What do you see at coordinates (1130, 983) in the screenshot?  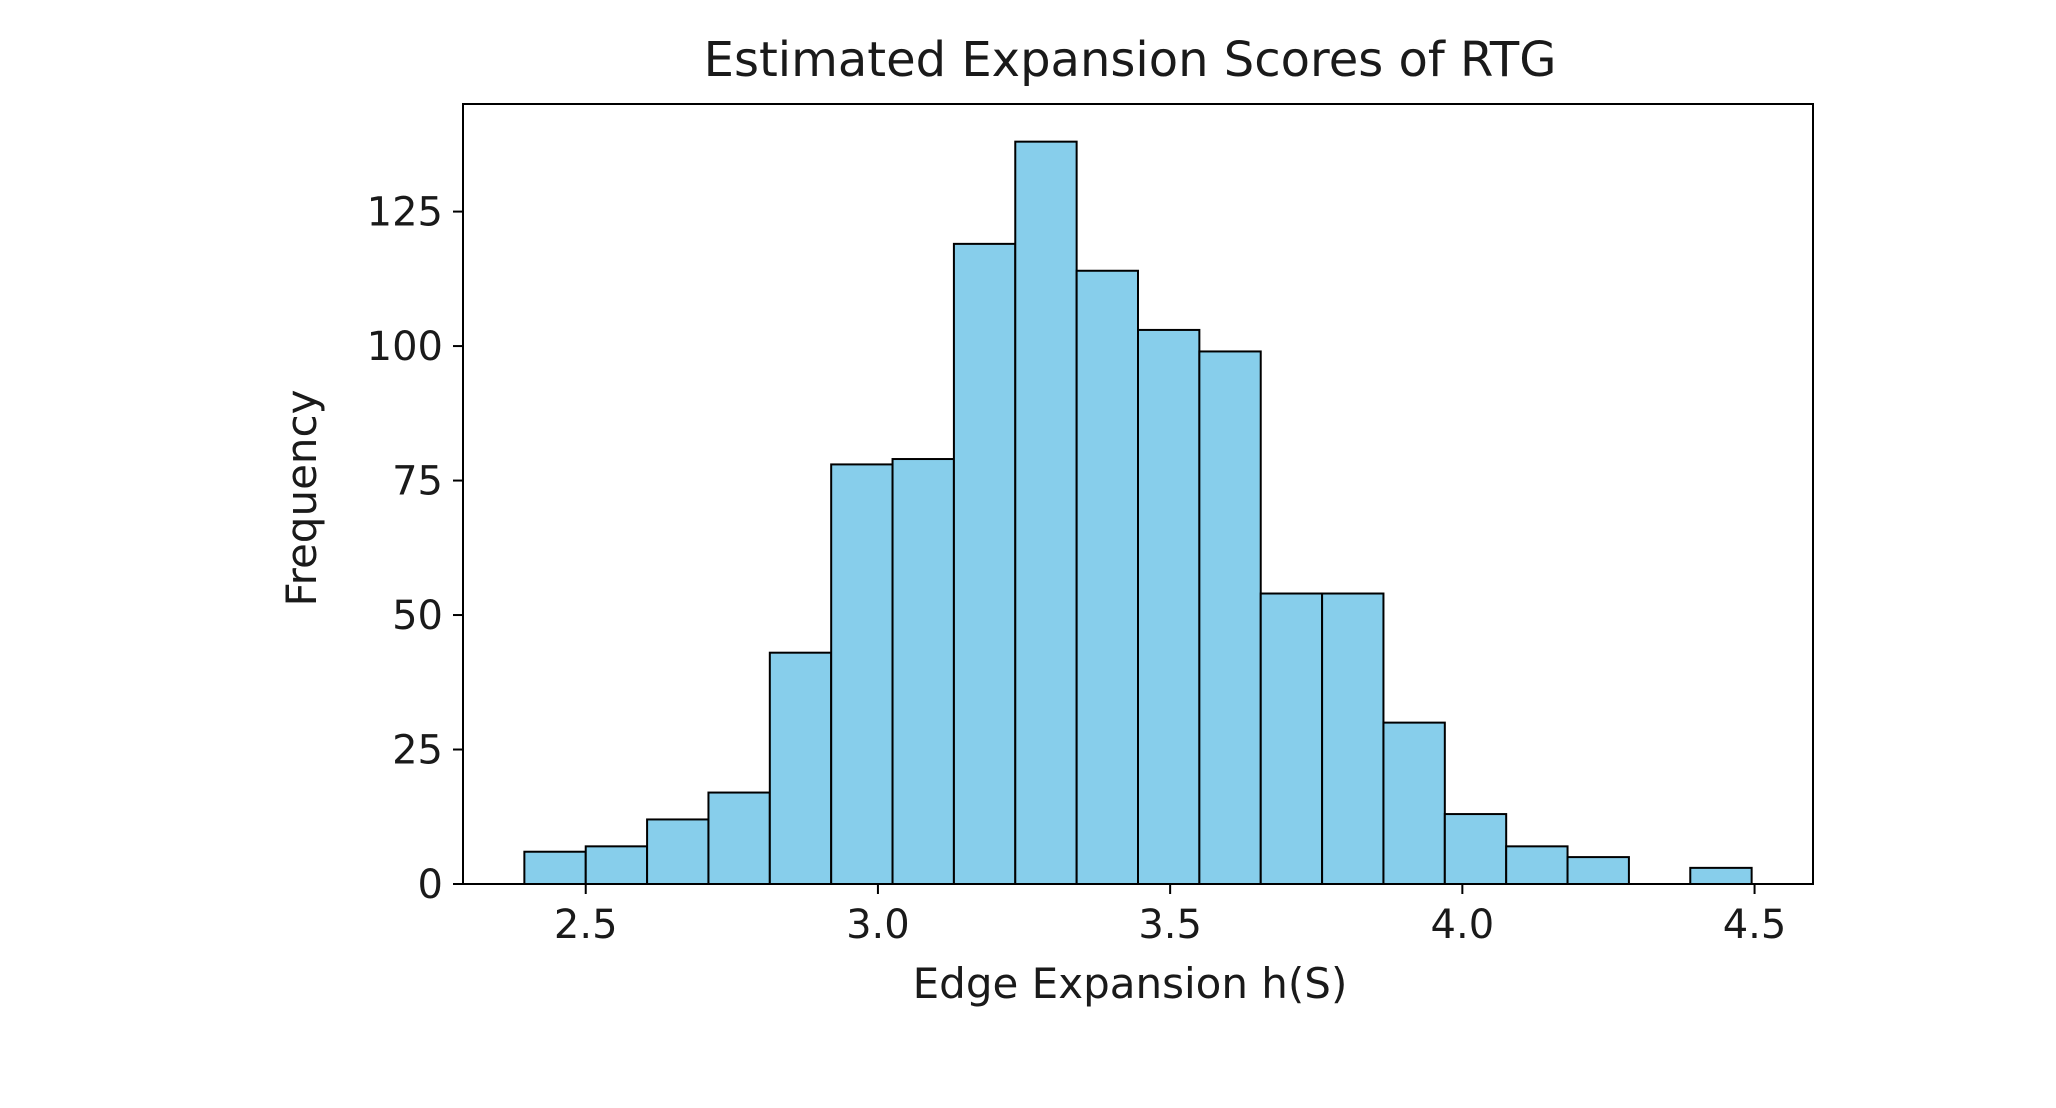 I see `x-axis-label: Edge Expansion h(S)` at bounding box center [1130, 983].